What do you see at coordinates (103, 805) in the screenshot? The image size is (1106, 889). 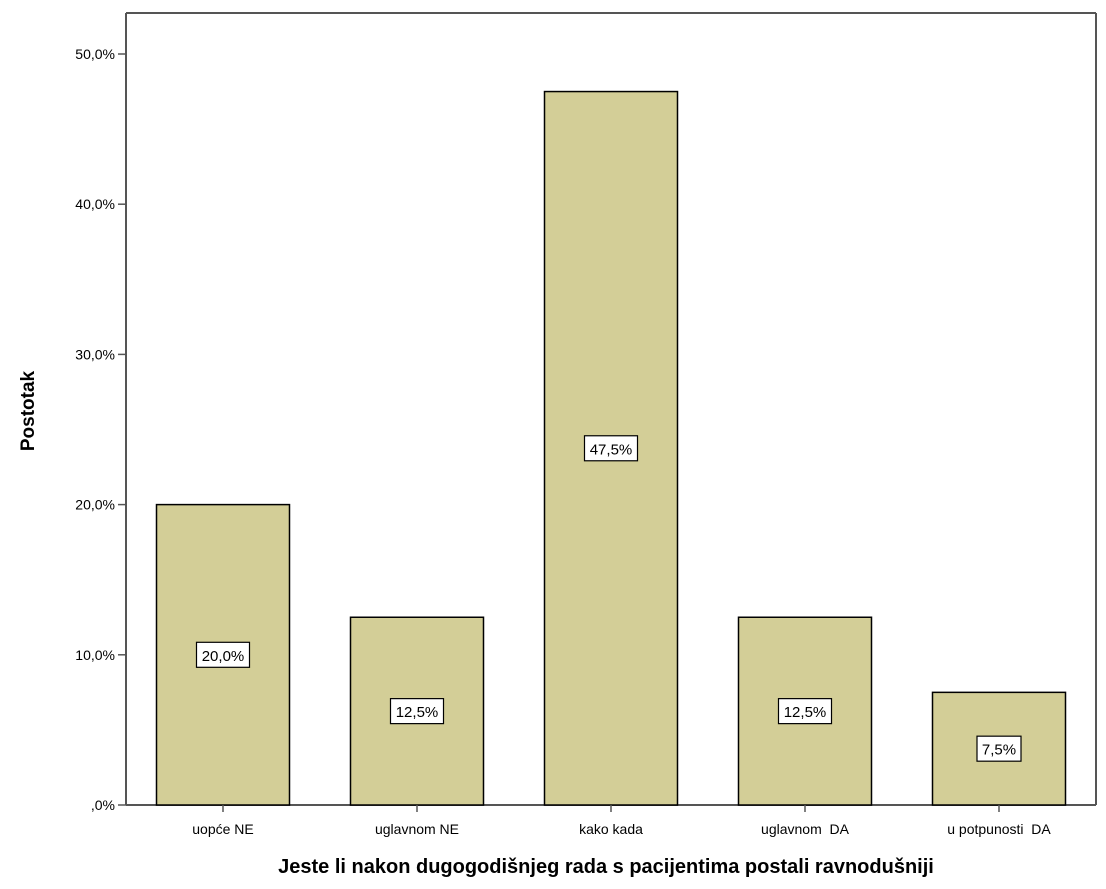 I see `y-tick-label: ,0%` at bounding box center [103, 805].